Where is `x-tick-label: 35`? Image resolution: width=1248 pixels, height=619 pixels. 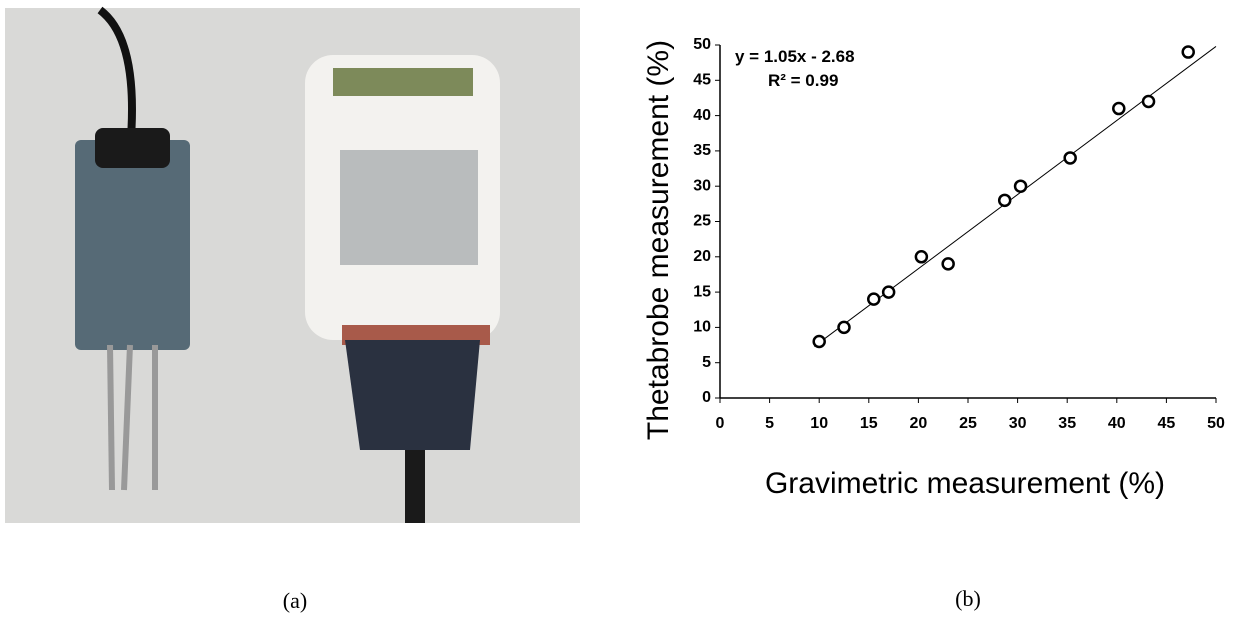
x-tick-label: 35 is located at coordinates (1067, 423).